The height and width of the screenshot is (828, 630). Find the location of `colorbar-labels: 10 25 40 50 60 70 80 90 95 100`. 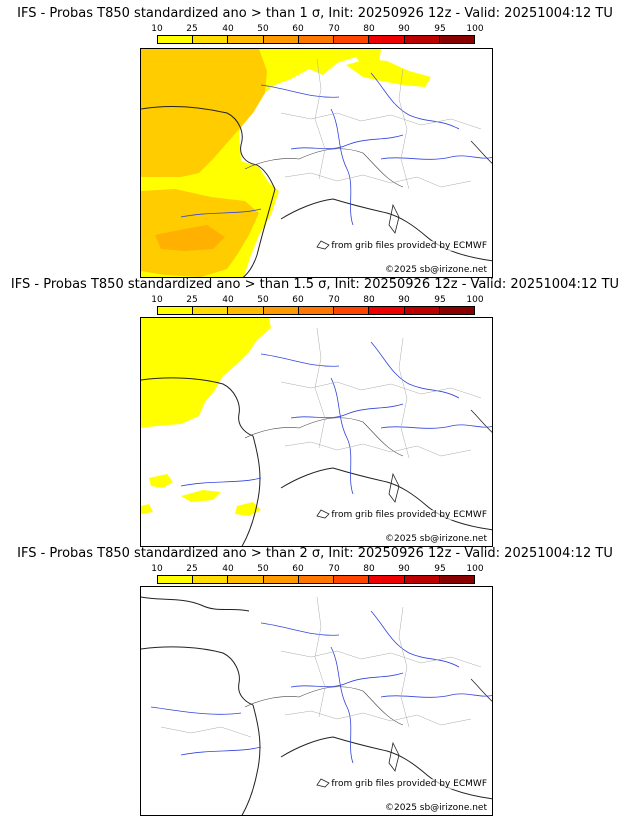

colorbar-labels: 10 25 40 50 60 70 80 90 95 100 is located at coordinates (315, 29).